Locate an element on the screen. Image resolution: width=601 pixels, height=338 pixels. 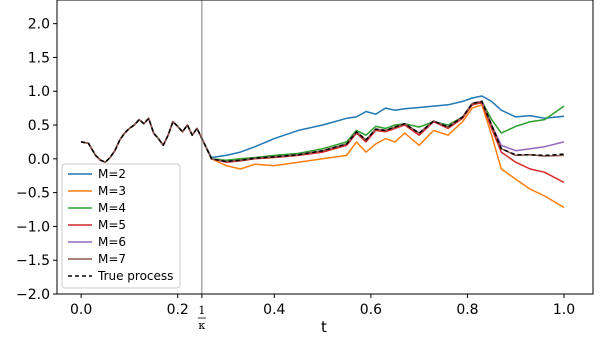
legend-label: M=3 is located at coordinates (112, 191).